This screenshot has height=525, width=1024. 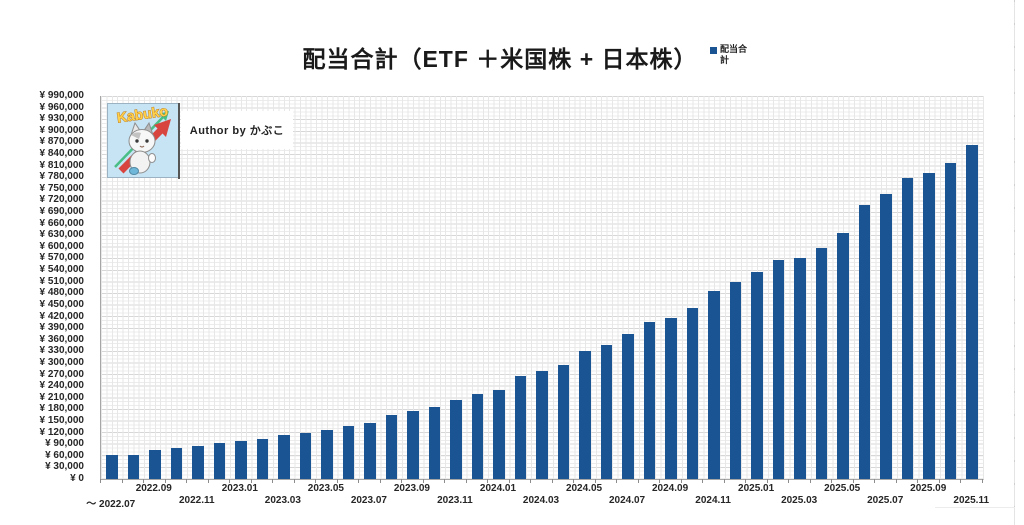 I want to click on bar-2024.01, so click(x=499, y=434).